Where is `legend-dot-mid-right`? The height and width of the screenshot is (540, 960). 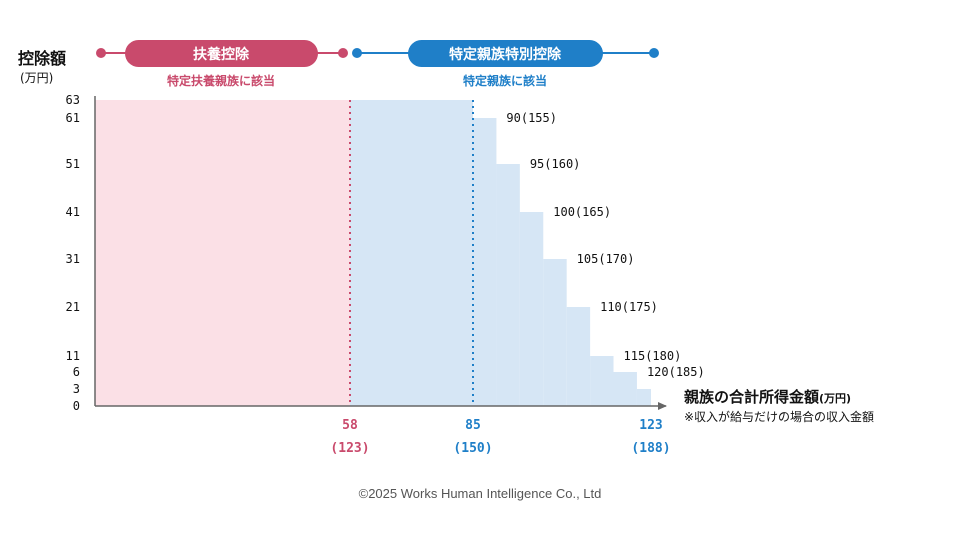 legend-dot-mid-right is located at coordinates (357, 53).